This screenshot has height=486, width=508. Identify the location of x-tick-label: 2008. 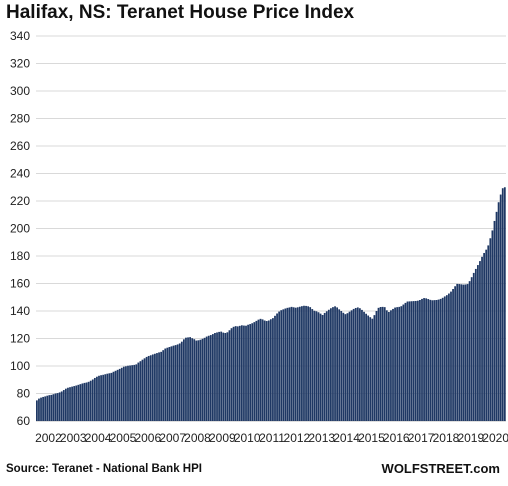
(197, 438).